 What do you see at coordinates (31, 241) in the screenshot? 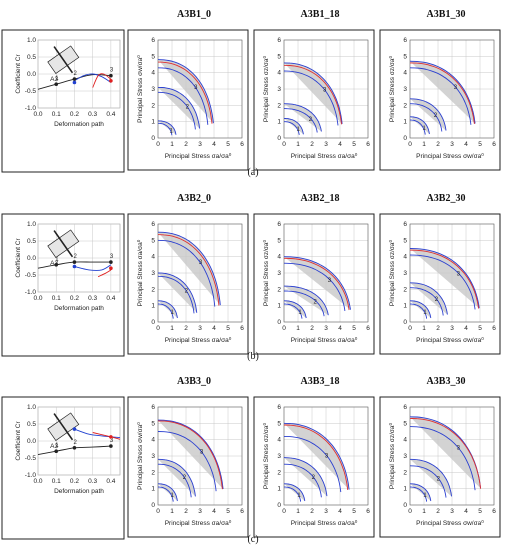
I see `y-tick-label: 0.5` at bounding box center [31, 241].